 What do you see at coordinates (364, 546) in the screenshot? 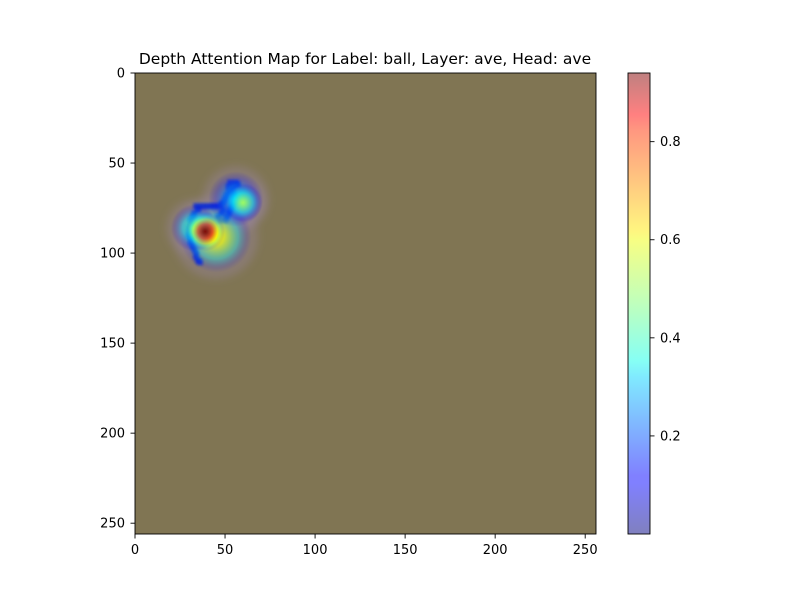
I see `x-axis-ticks: 0 50 100 150 200 250` at bounding box center [364, 546].